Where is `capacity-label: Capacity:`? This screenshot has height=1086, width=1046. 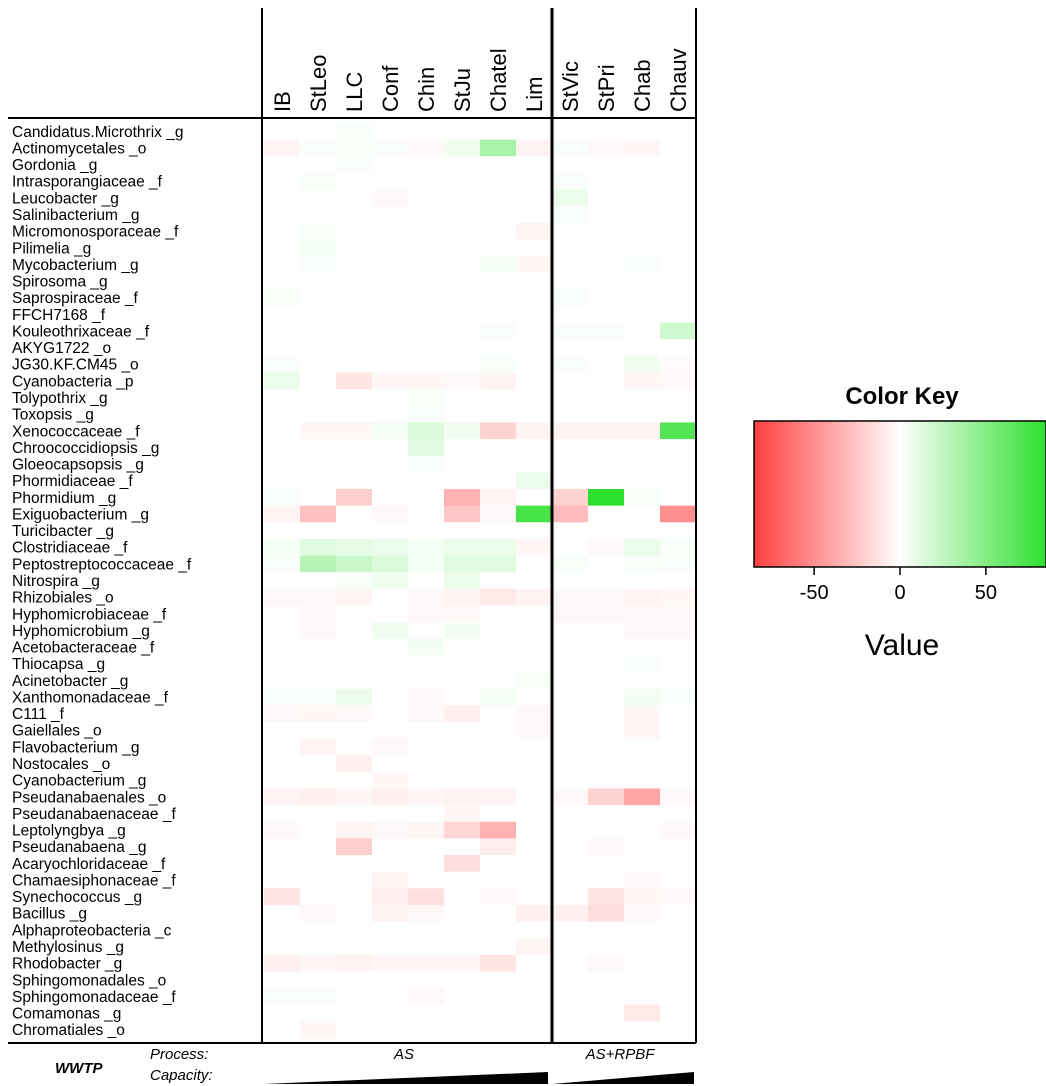 capacity-label: Capacity: is located at coordinates (181, 1075).